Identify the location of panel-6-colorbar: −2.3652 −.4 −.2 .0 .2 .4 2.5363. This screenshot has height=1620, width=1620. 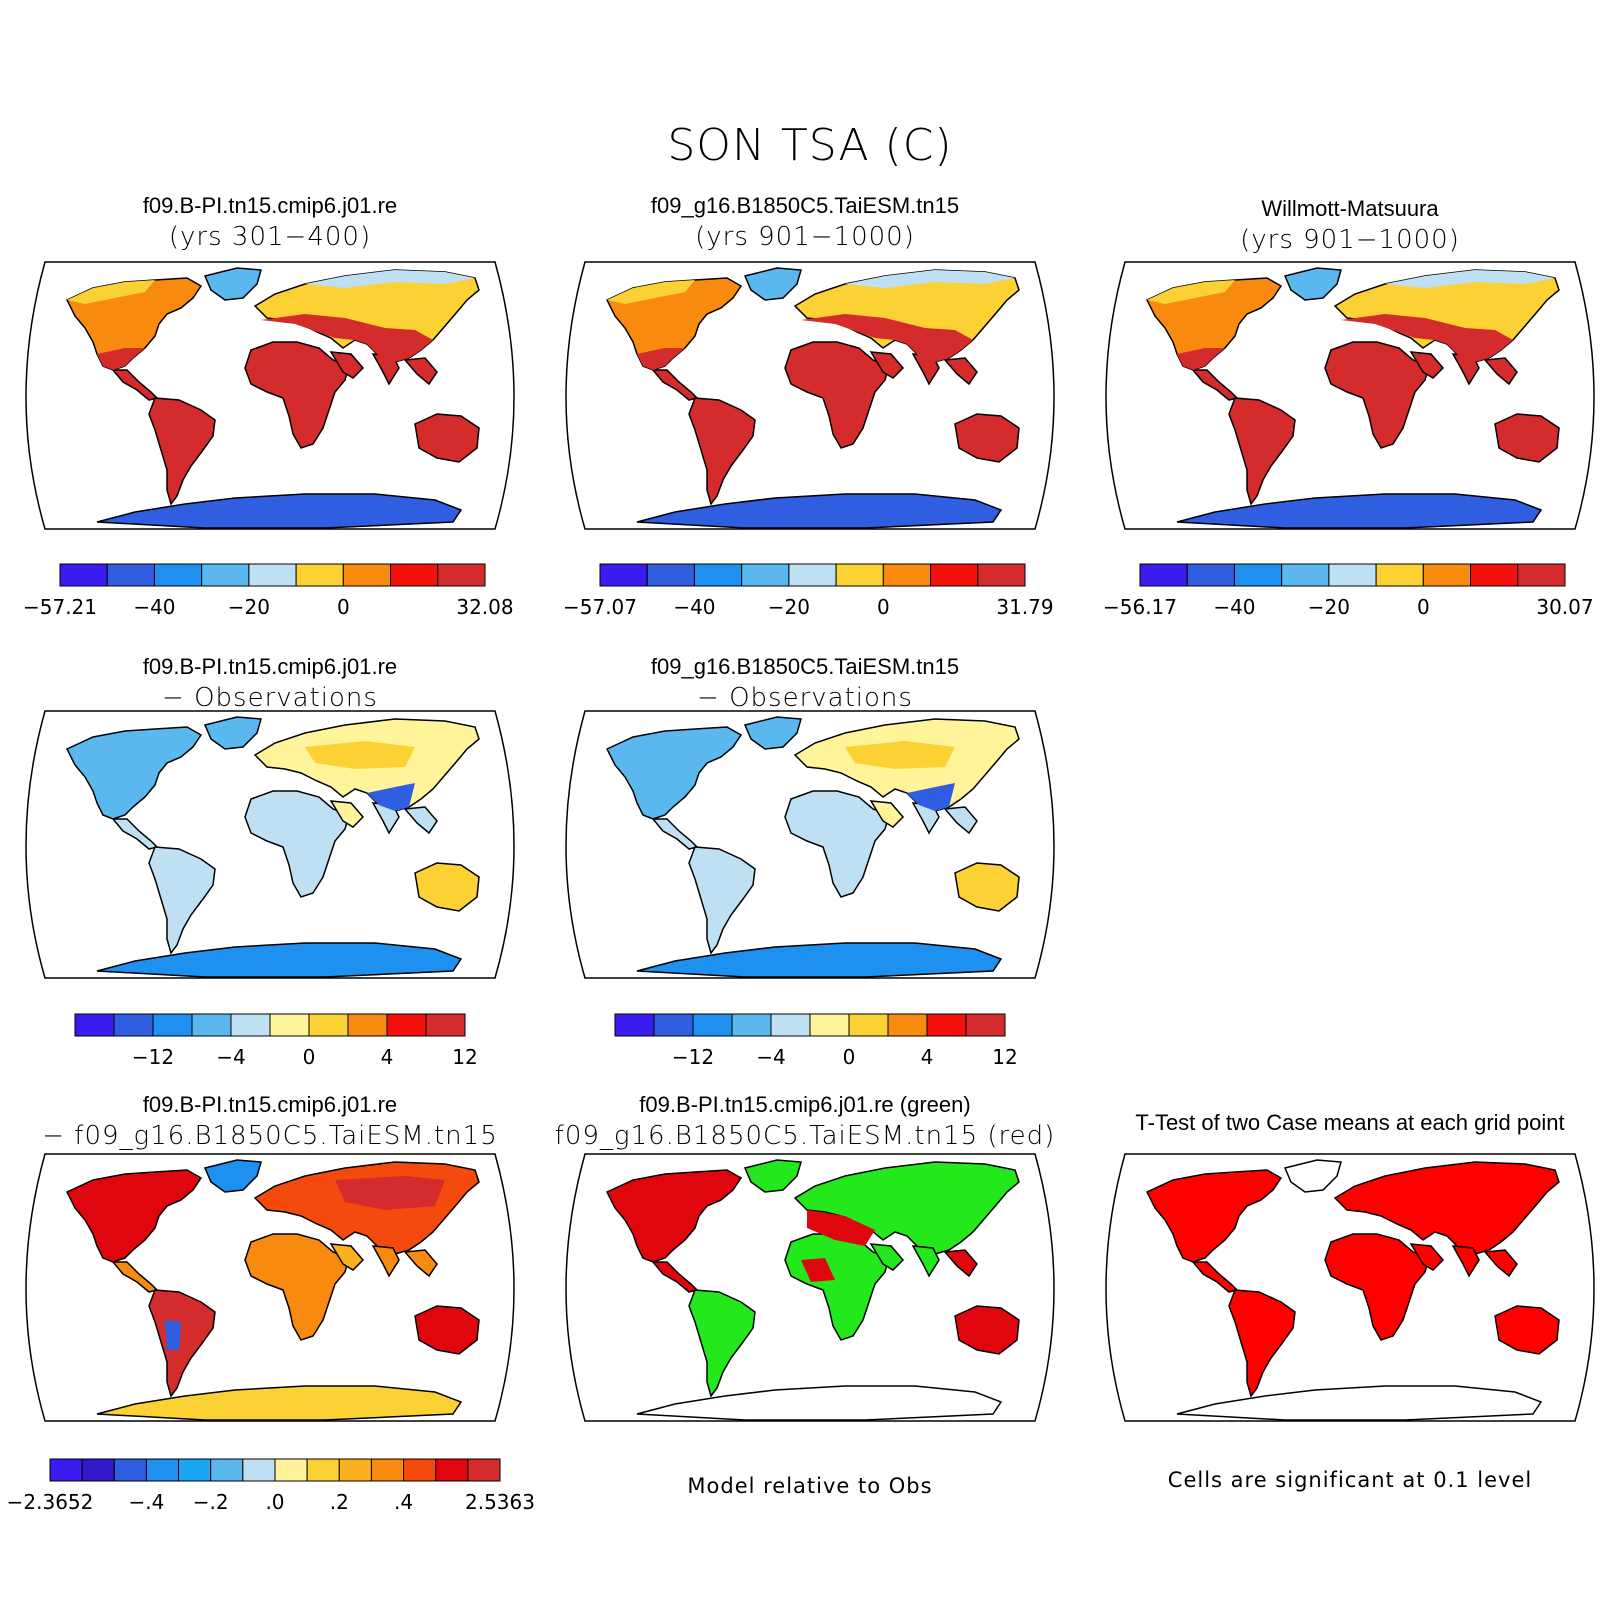
(271, 1486).